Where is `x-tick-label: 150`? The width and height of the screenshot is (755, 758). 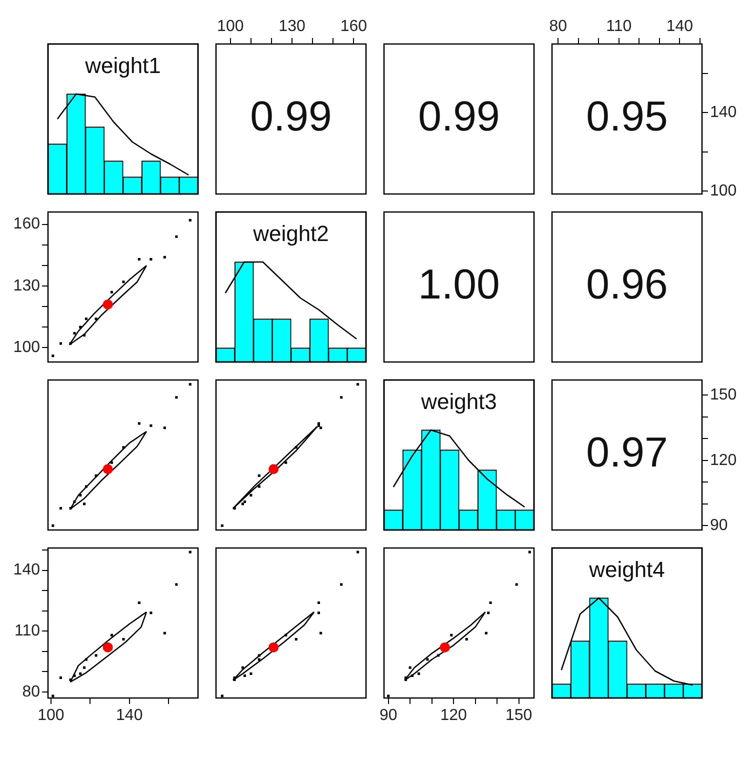 x-tick-label: 150 is located at coordinates (518, 715).